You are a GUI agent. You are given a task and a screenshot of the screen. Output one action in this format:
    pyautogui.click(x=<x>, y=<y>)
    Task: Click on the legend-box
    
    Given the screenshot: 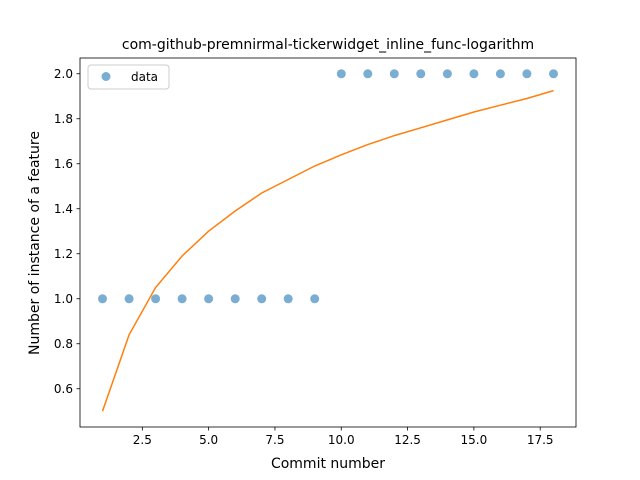 What is the action you would take?
    pyautogui.click(x=128, y=77)
    